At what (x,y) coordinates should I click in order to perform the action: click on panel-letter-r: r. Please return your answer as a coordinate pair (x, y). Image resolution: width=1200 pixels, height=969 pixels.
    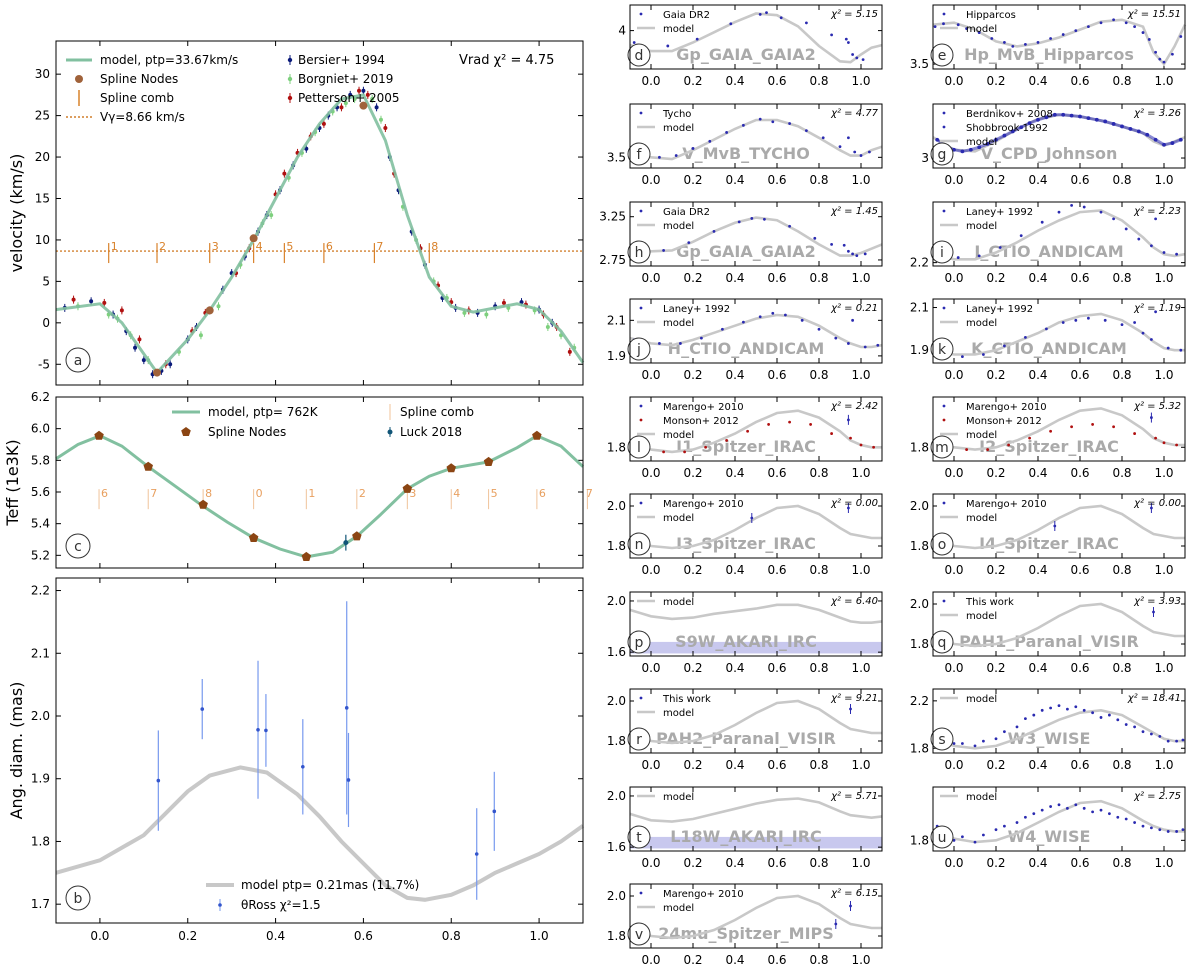
    Looking at the image, I should click on (639, 740).